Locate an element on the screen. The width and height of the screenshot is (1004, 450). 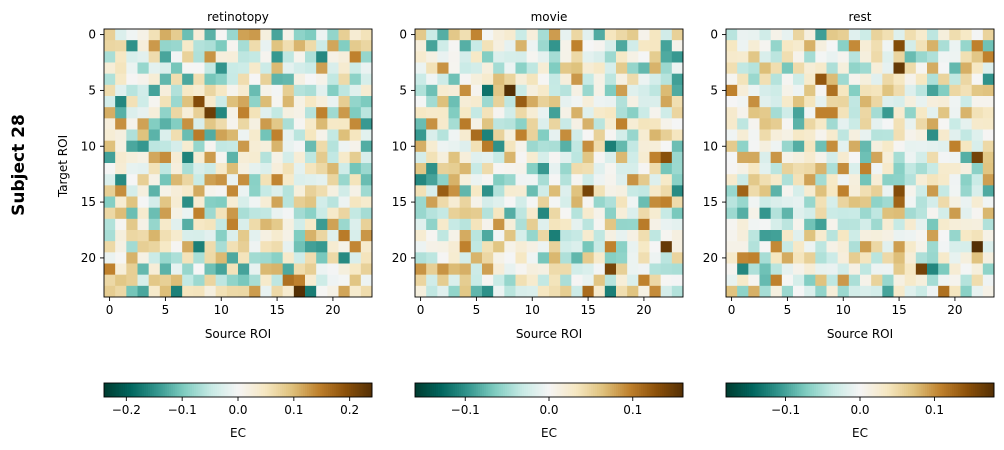
y-axis-label: Target ROI is located at coordinates (63, 166).